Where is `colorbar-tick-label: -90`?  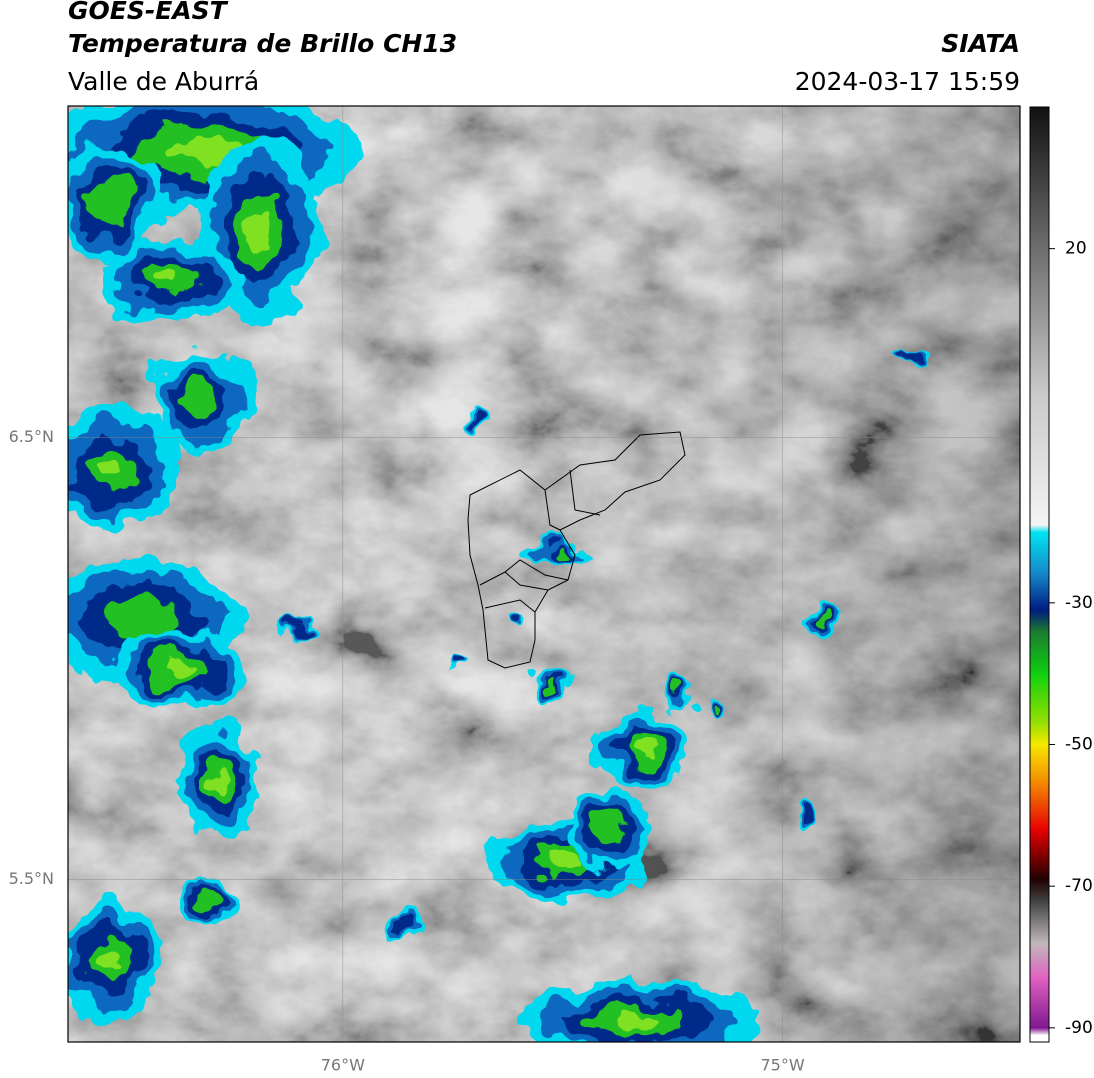
colorbar-tick-label: -90 is located at coordinates (1079, 1028).